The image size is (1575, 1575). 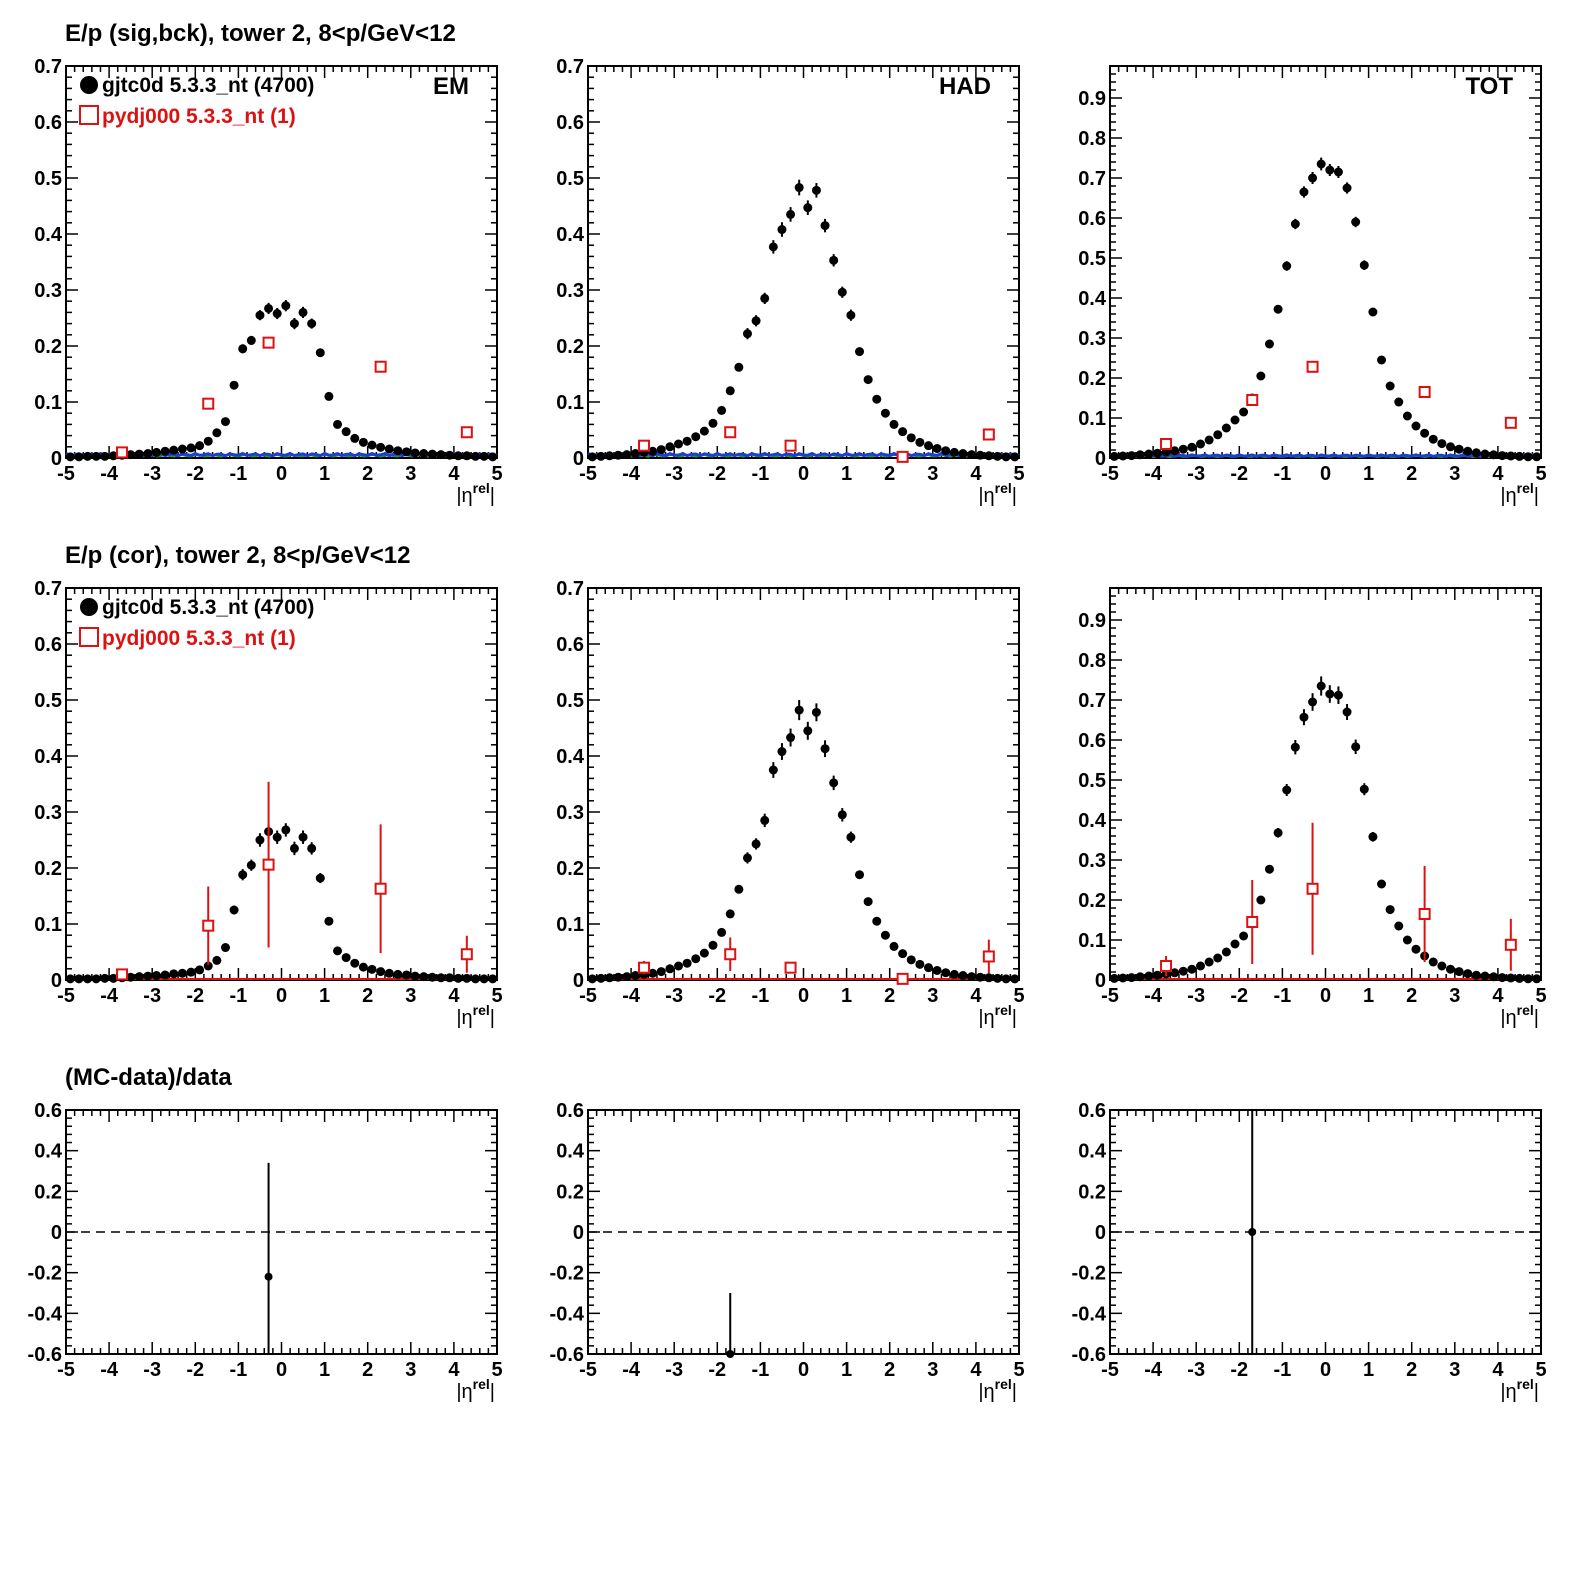 What do you see at coordinates (1092, 139) in the screenshot?
I see `y-tick-label: 0.8` at bounding box center [1092, 139].